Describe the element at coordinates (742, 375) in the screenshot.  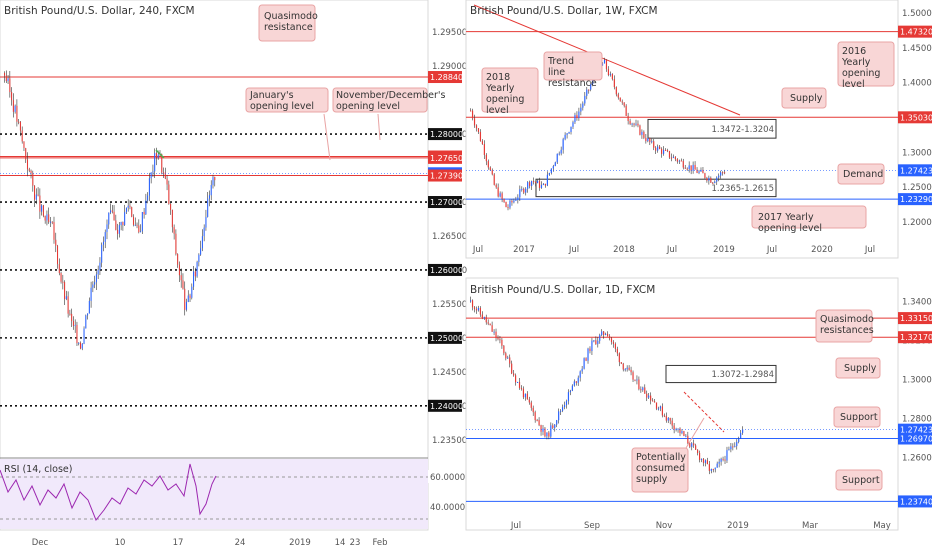
I see `zone-label: 1.3072-1.2984` at that location.